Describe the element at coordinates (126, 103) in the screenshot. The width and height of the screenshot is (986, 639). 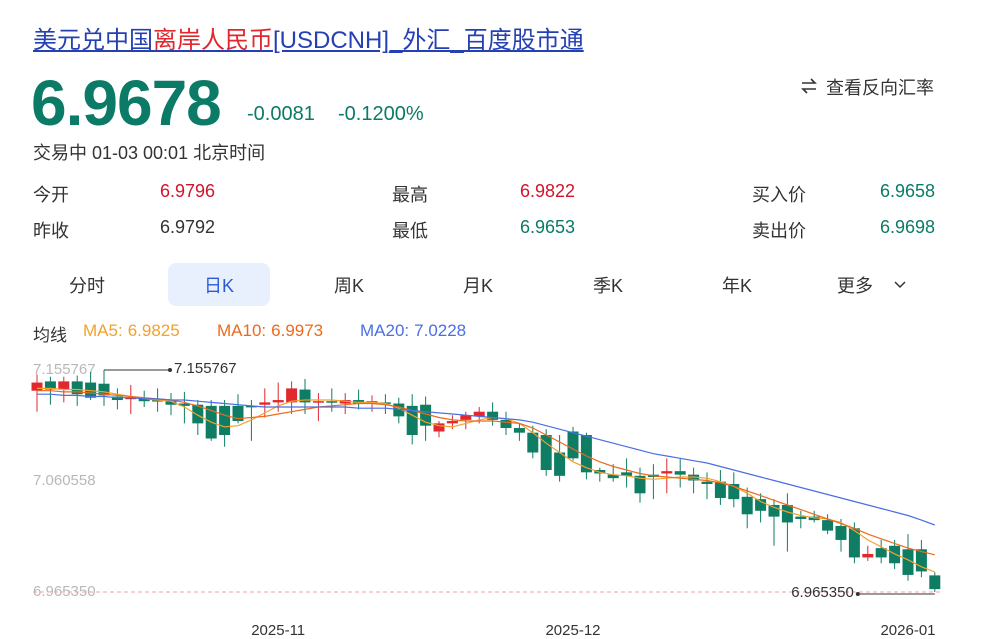
I see `price: 6.9678` at that location.